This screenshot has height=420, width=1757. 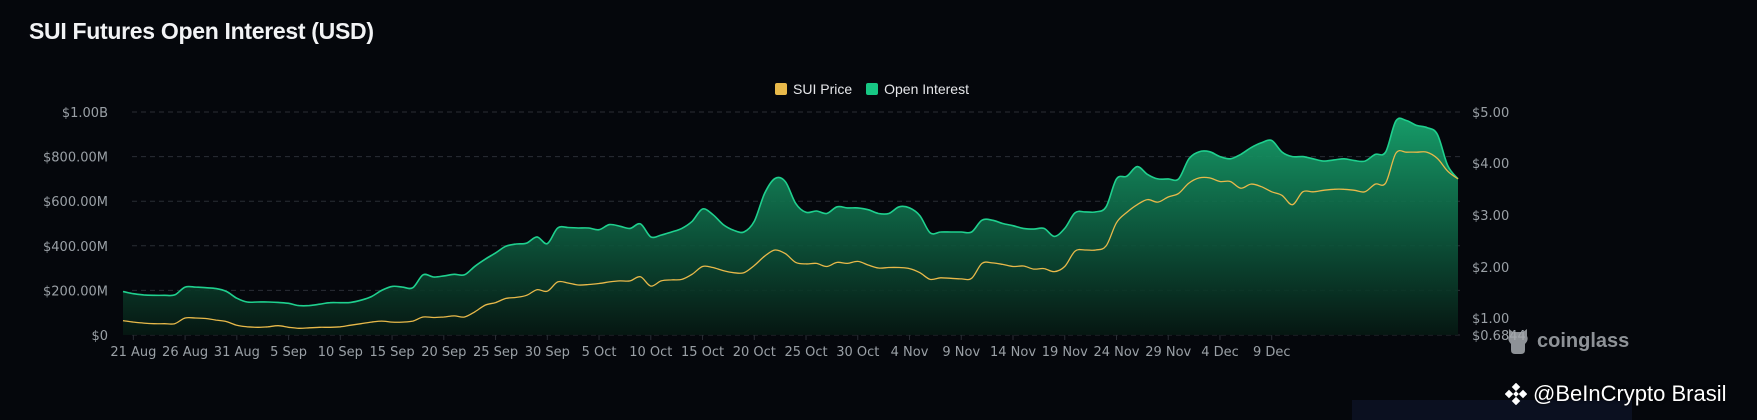 I want to click on x-tick-label: 9 Nov, so click(x=961, y=352).